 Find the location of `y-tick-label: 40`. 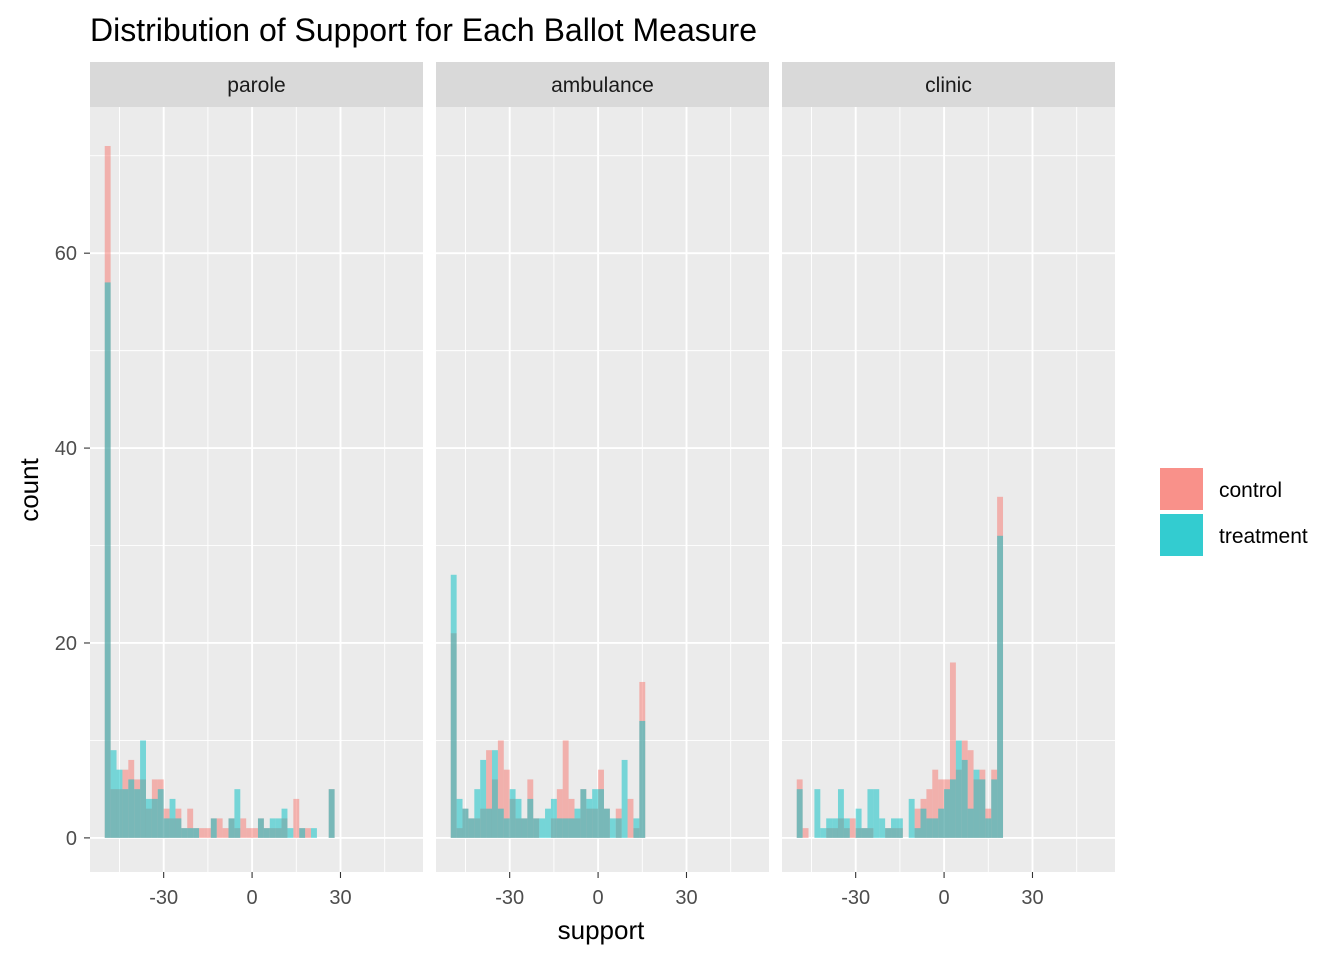

y-tick-label: 40 is located at coordinates (66, 449).